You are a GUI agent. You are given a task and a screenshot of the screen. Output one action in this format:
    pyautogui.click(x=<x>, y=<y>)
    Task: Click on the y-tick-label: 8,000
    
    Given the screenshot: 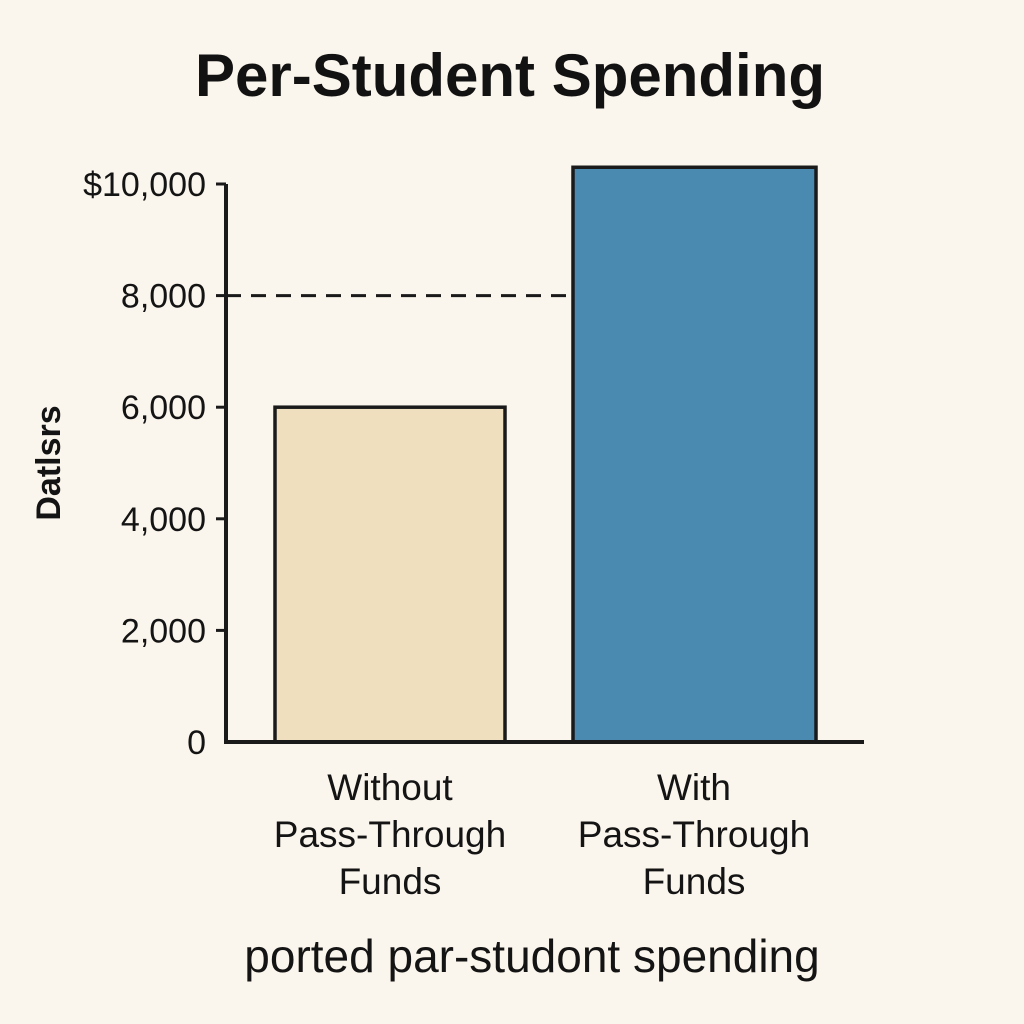 What is the action you would take?
    pyautogui.click(x=163, y=297)
    